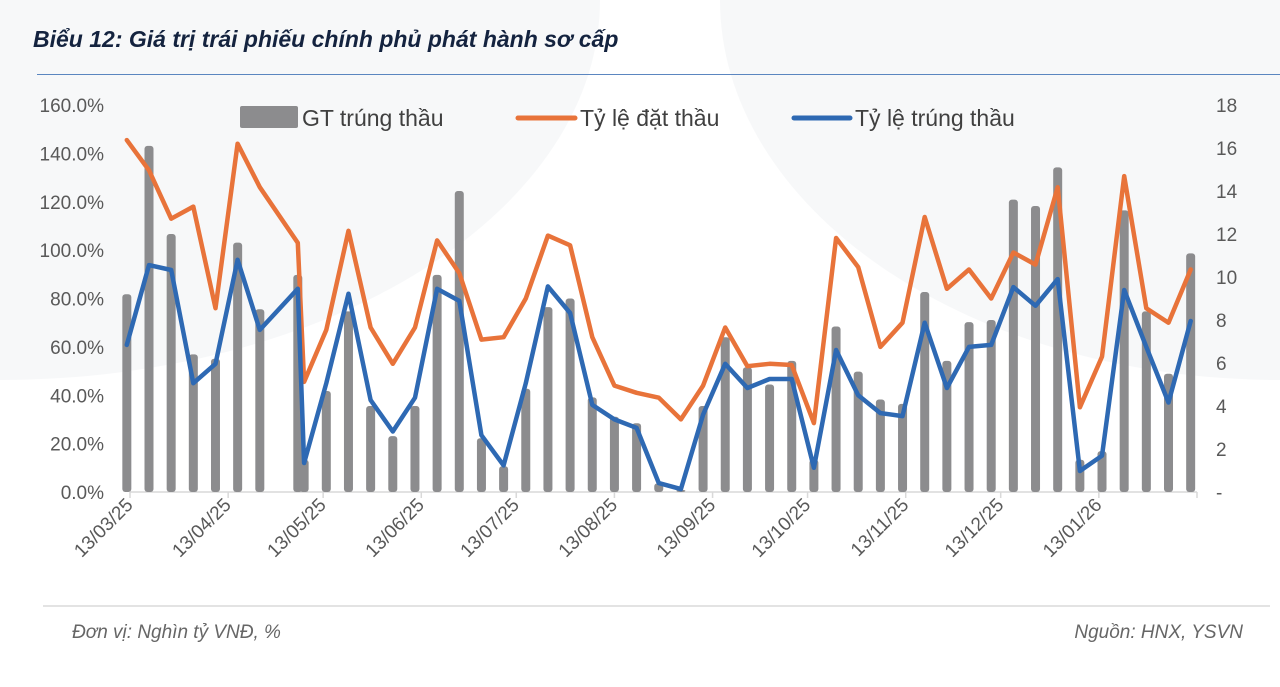  Describe the element at coordinates (77, 348) in the screenshot. I see `y-left-tick-label: 60.0%` at that location.